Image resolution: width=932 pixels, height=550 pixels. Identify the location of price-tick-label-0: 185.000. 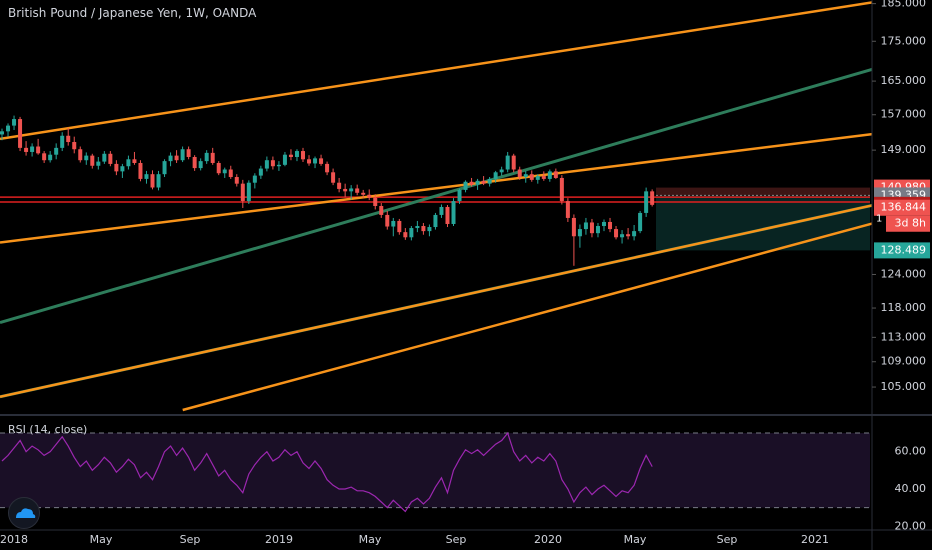
(904, 5).